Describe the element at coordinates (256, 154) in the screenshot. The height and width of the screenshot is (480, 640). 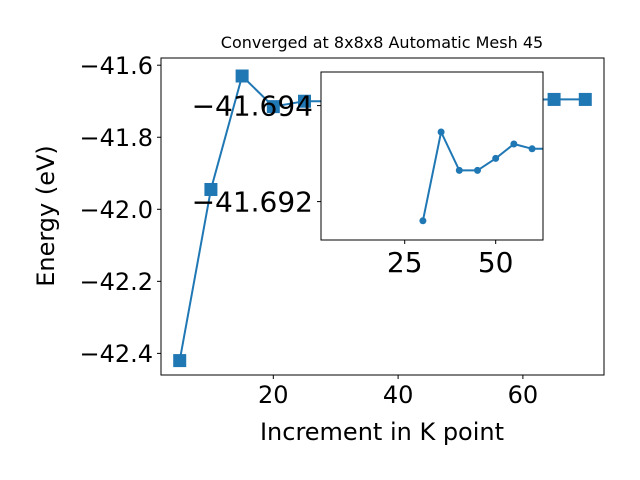
I see `inset-y-ticks: −41.694 −41.692` at that location.